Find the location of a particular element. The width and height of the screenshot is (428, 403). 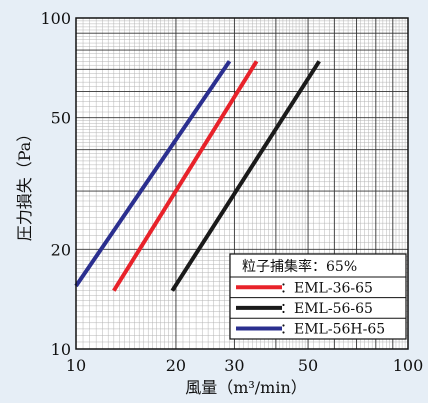

x-tick-label: 50 is located at coordinates (308, 365).